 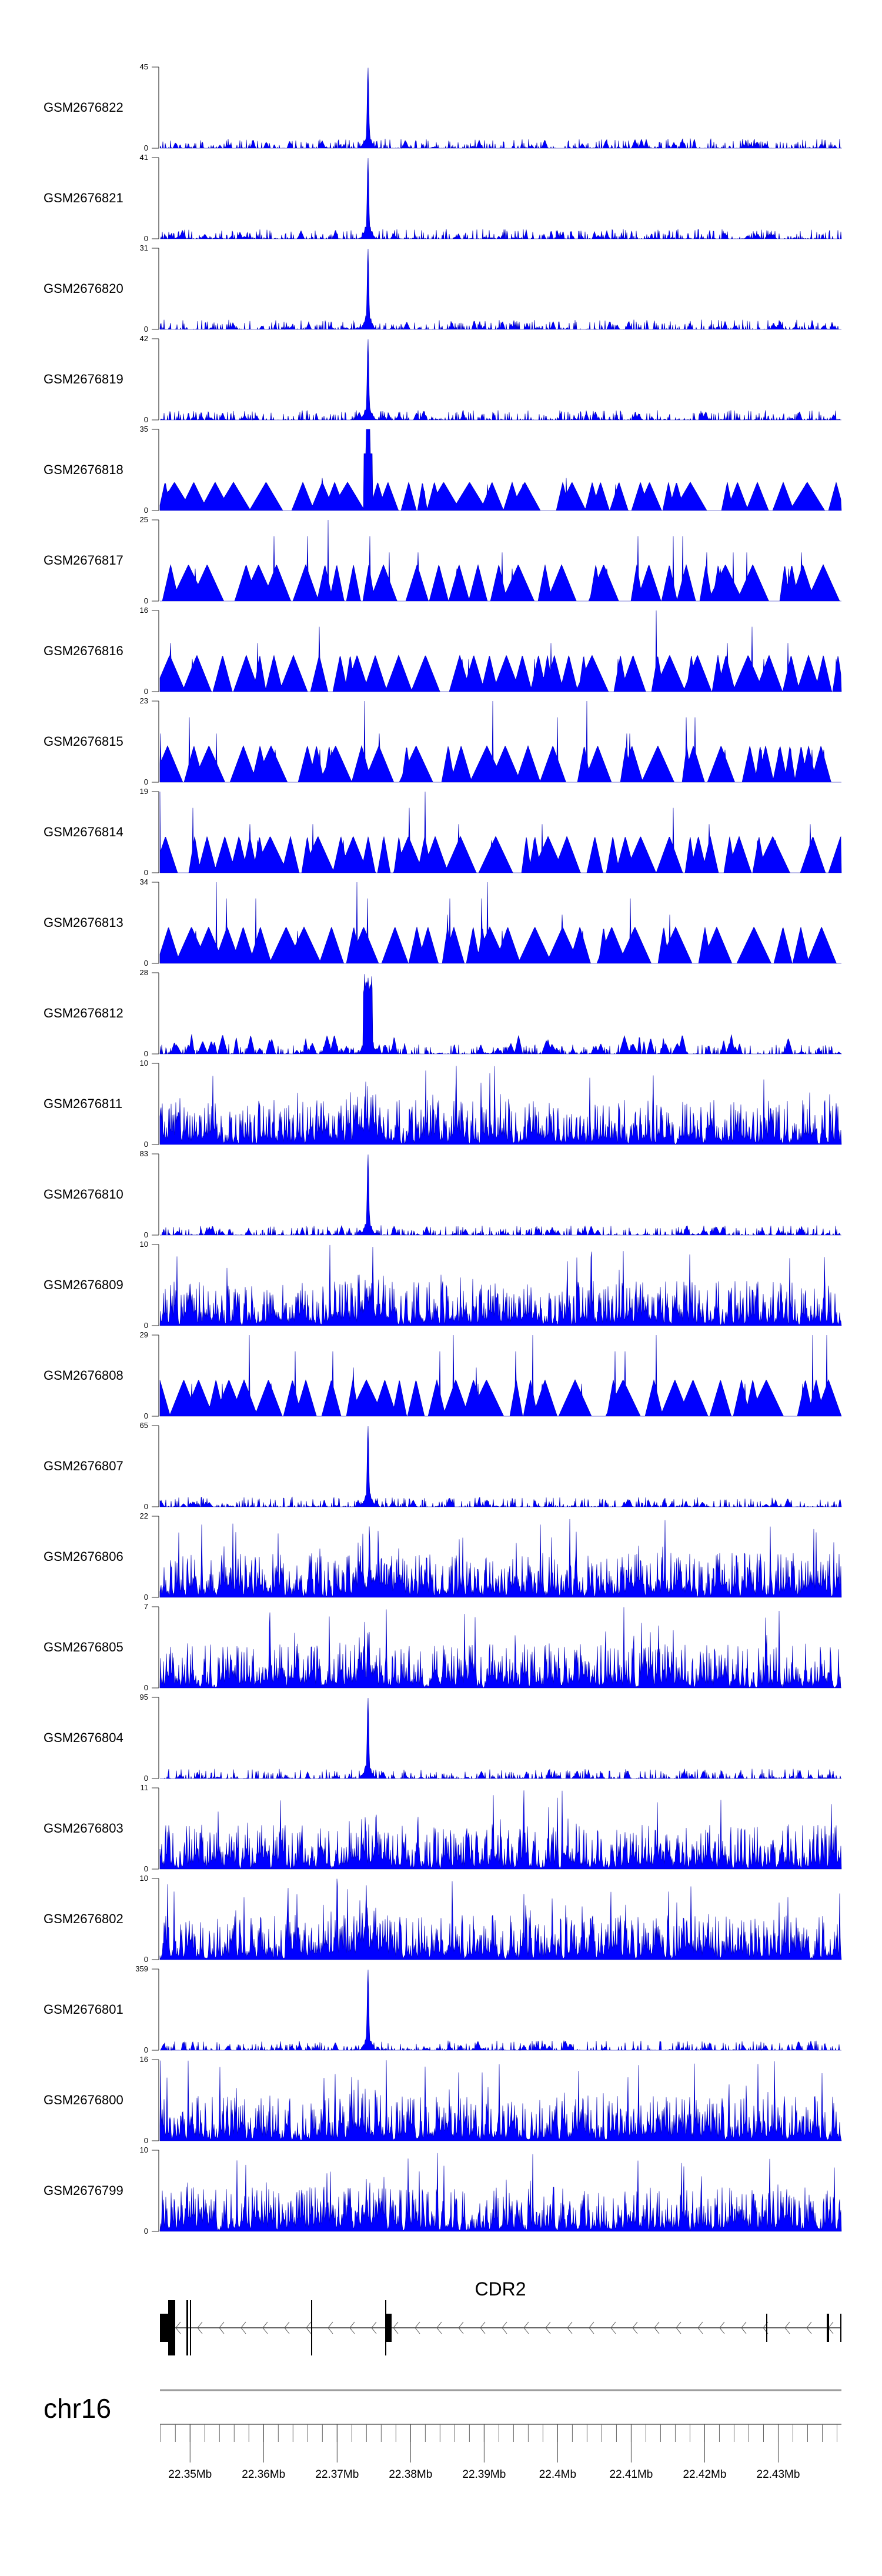 I want to click on track-GSM2676820: GSM2676820 31 0, so click(x=442, y=288).